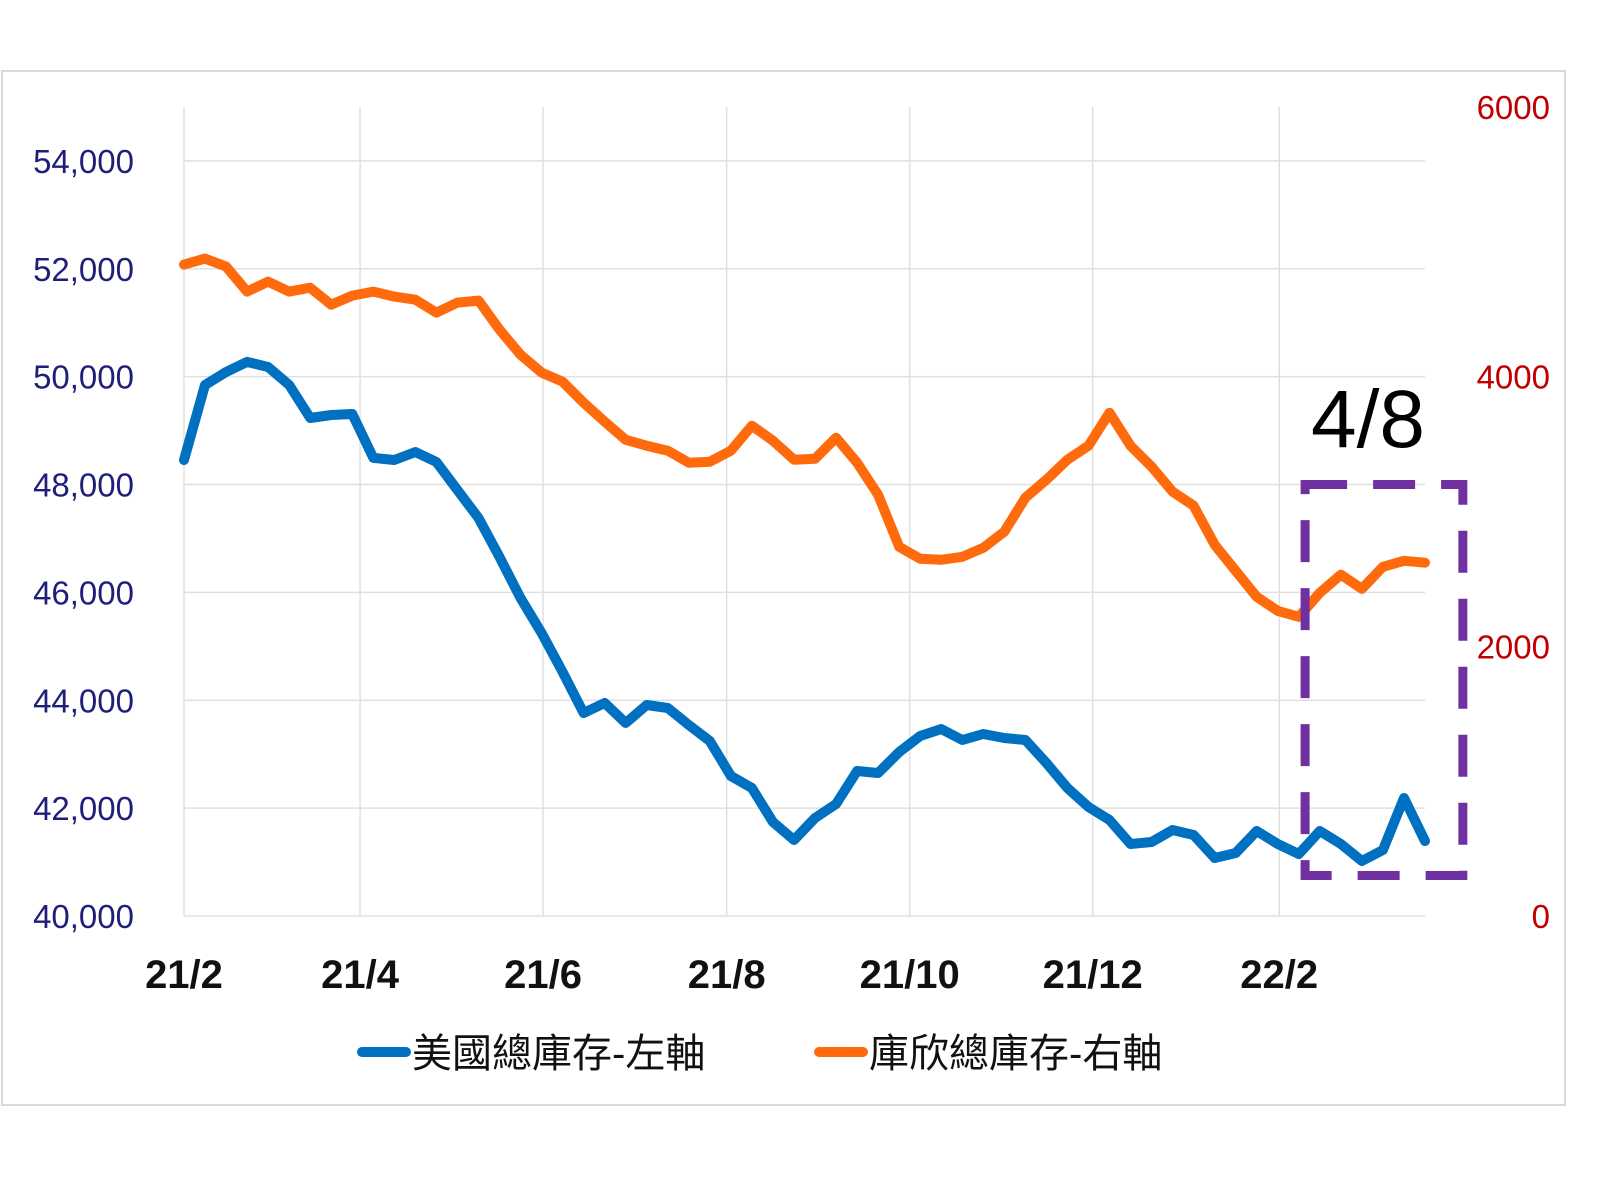 The height and width of the screenshot is (1200, 1600). Describe the element at coordinates (910, 975) in the screenshot. I see `x-tick-label: 21/10` at that location.